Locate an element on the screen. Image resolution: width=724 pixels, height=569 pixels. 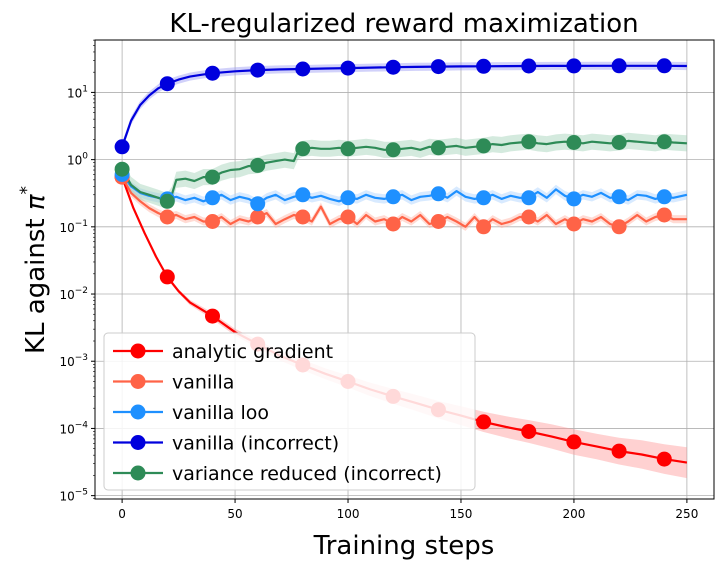
y-axis-label: KL against π* is located at coordinates (34, 270).